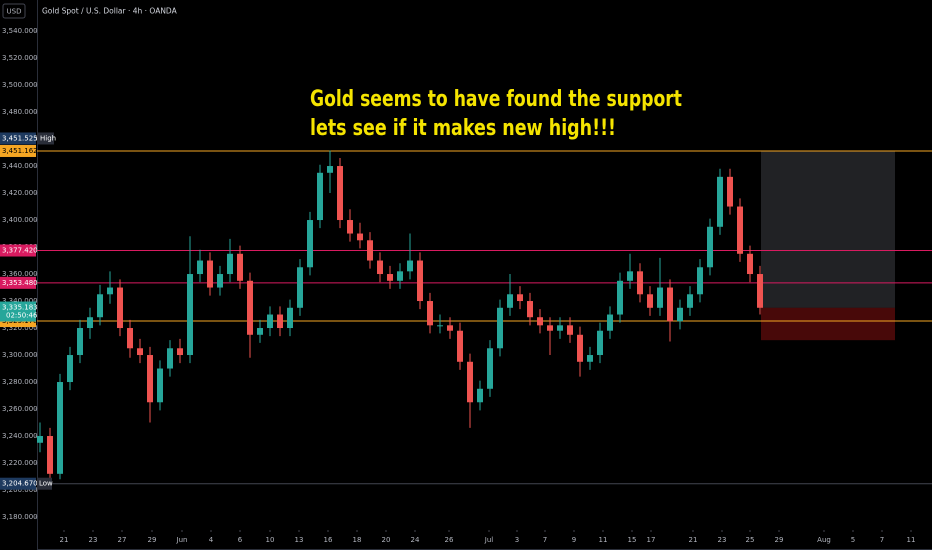 The width and height of the screenshot is (932, 550). I want to click on position-profit, so click(828, 229).